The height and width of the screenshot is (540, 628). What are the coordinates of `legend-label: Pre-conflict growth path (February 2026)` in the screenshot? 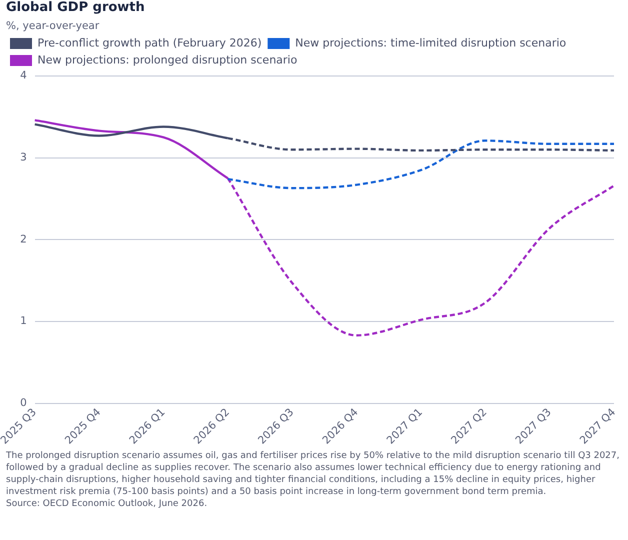 It's located at (150, 43).